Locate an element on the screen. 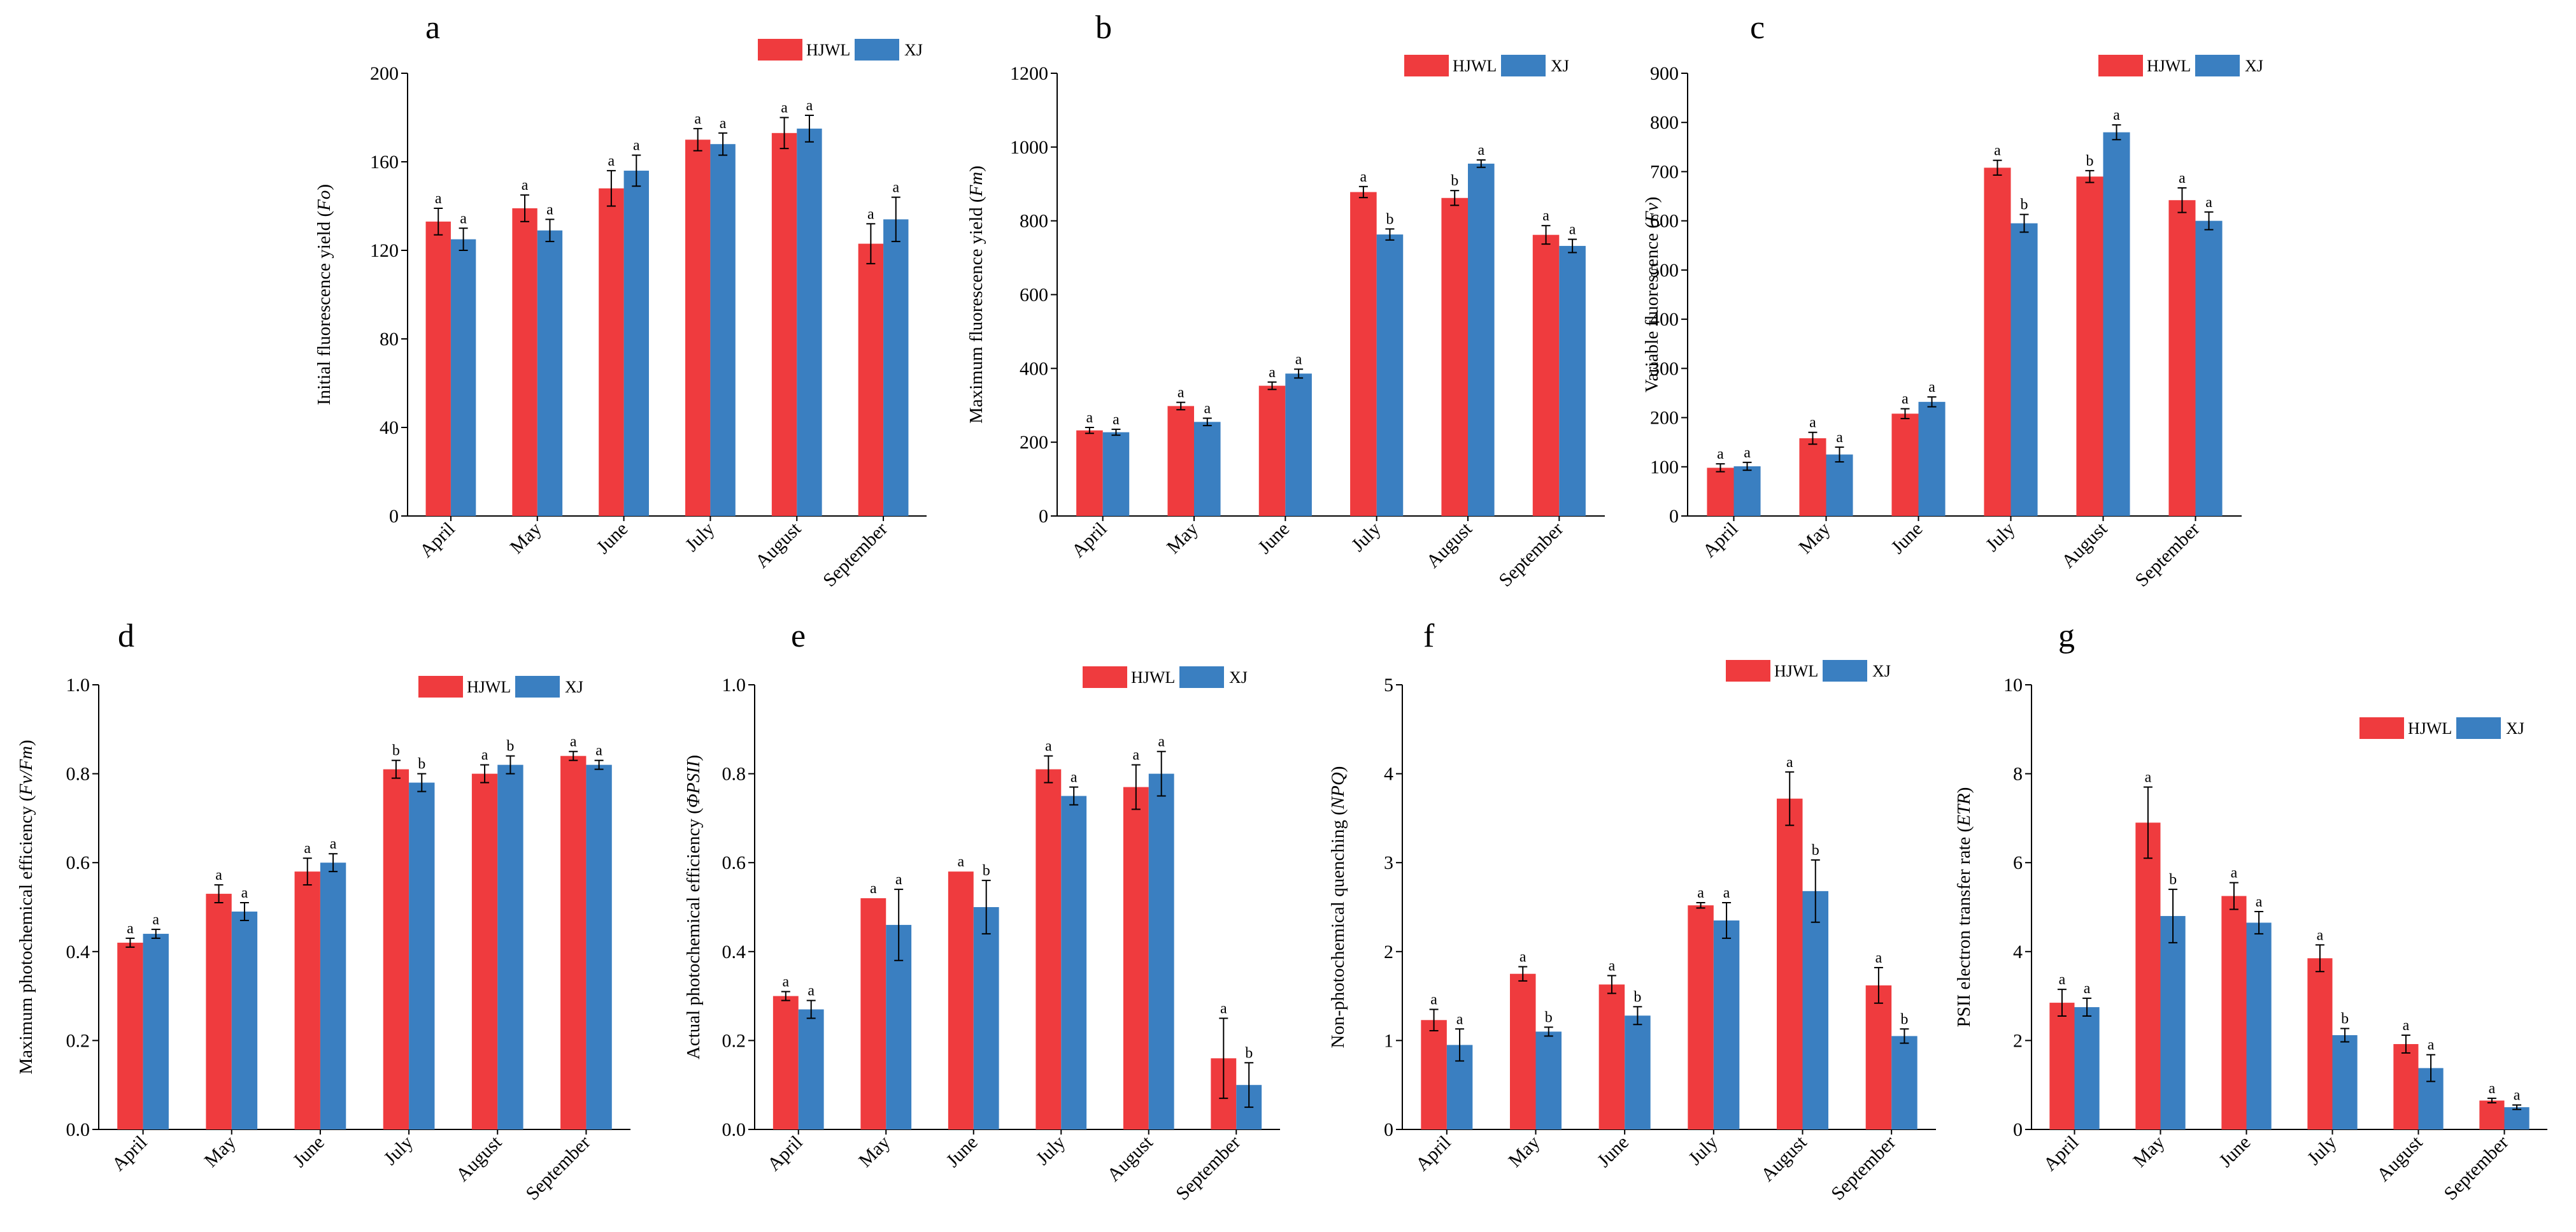  y-tick-label: 0.0 is located at coordinates (734, 1129).